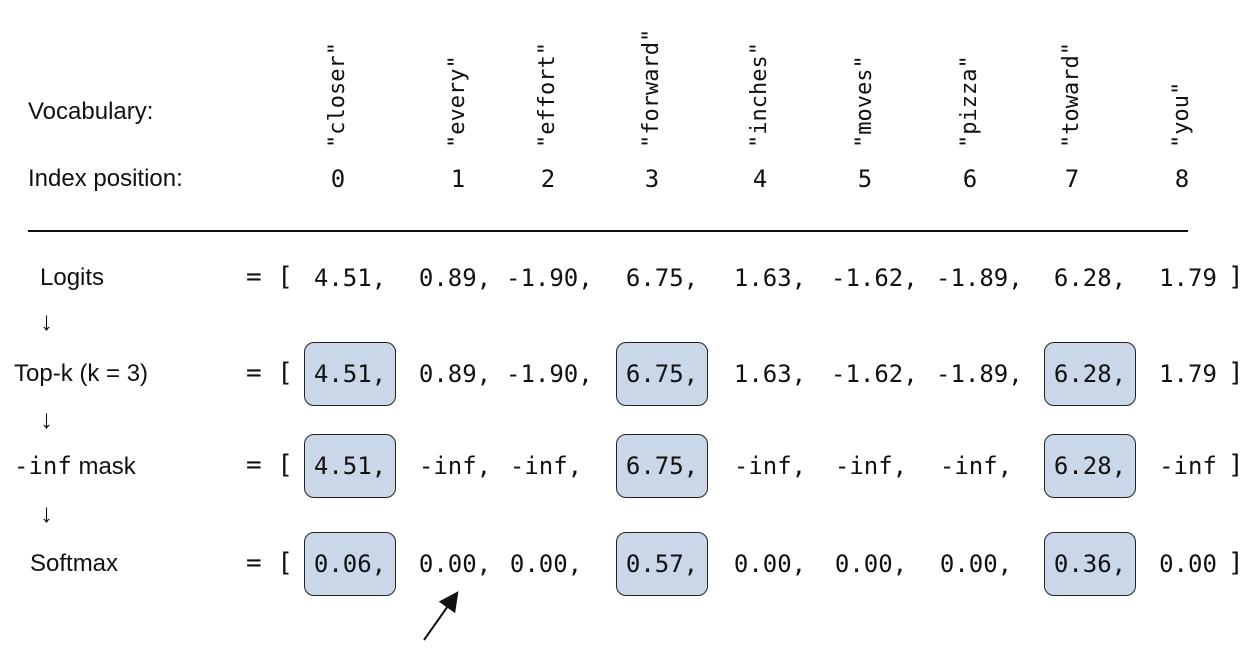 This screenshot has height=651, width=1252. Describe the element at coordinates (1188, 564) in the screenshot. I see `value: 0.00` at that location.